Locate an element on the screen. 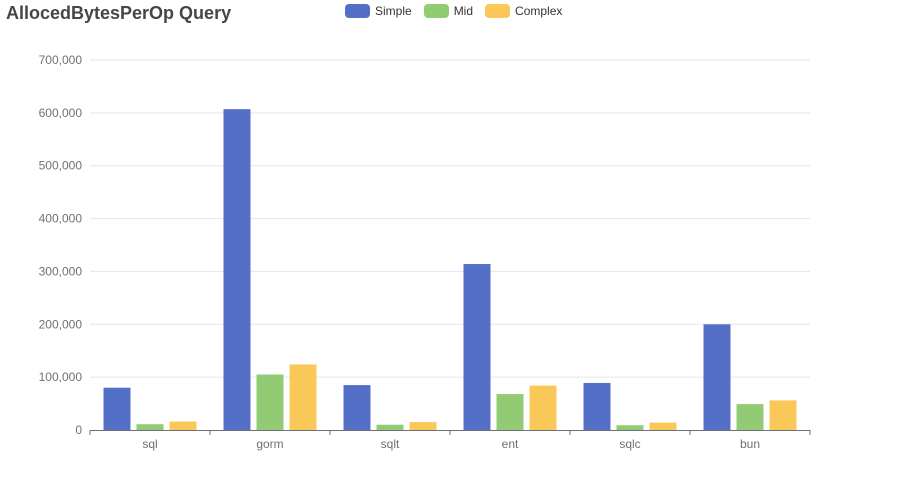 The height and width of the screenshot is (500, 900). bar-simple-gorm is located at coordinates (237, 270).